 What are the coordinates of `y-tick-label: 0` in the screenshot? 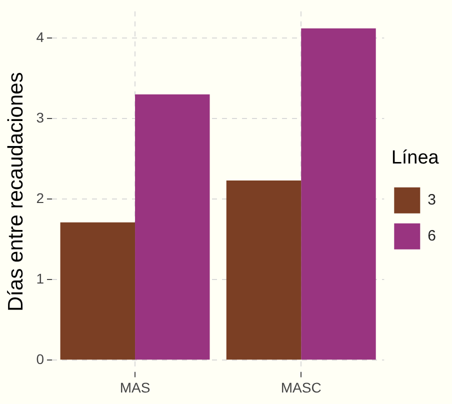 It's located at (40, 358).